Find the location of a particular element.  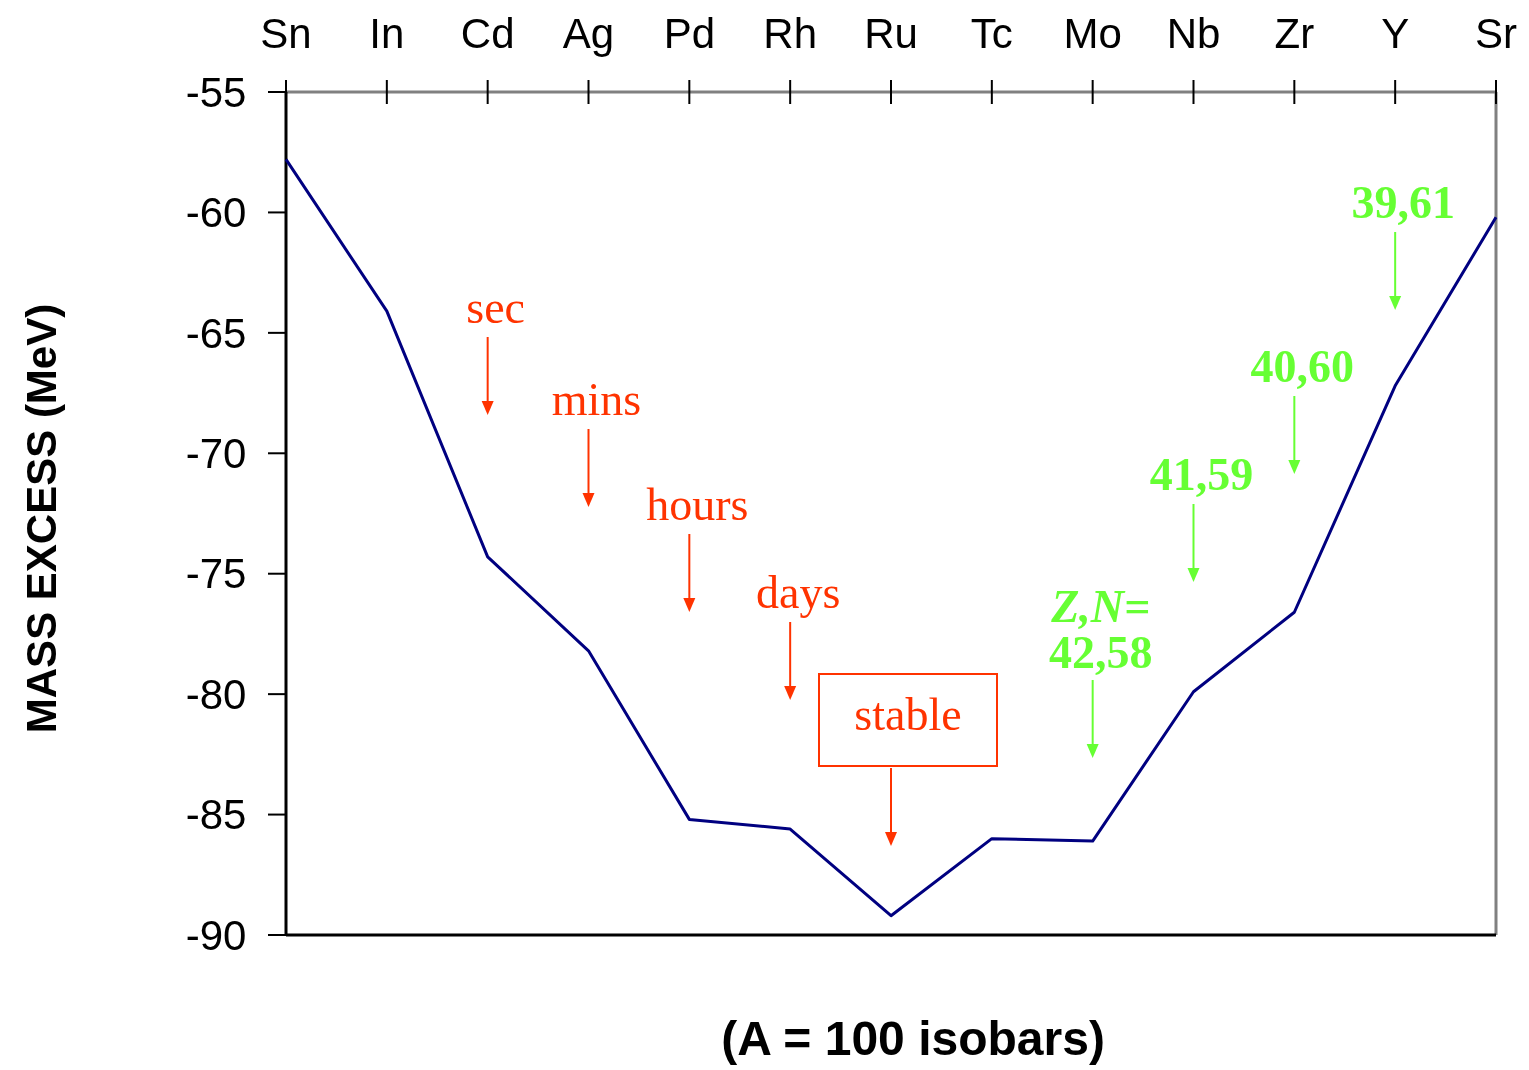

x-tick-label: Ag is located at coordinates (588, 33).